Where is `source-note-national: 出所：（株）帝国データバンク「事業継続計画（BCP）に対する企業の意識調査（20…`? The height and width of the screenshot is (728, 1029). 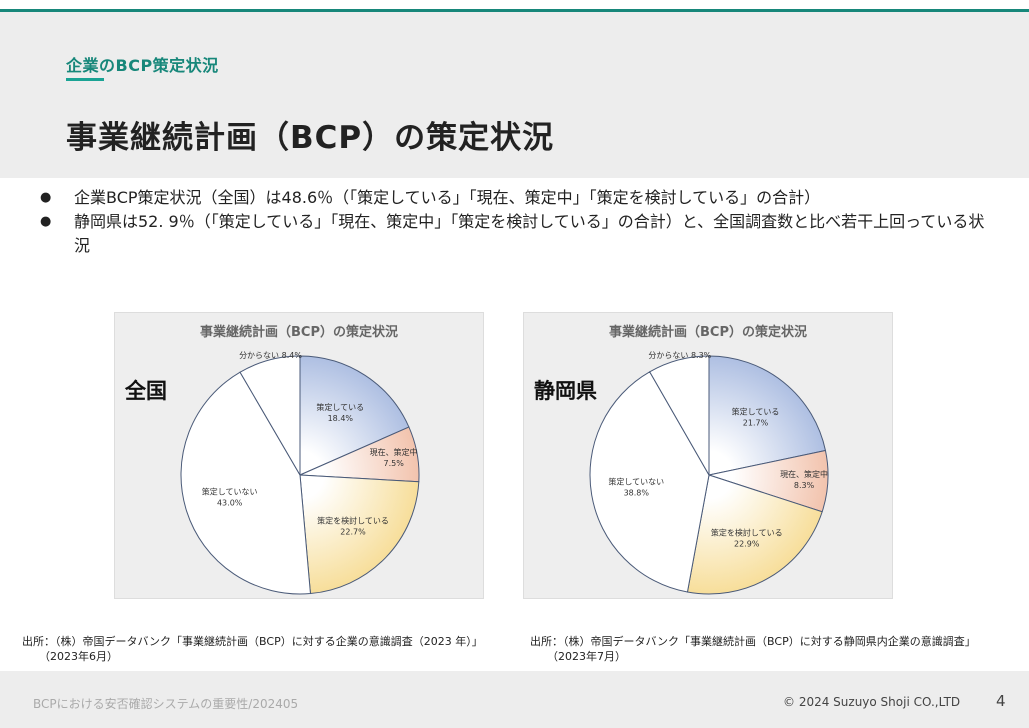 source-note-national: 出所：（株）帝国データバンク「事業継続計画（BCP）に対する企業の意識調査（20… is located at coordinates (252, 649).